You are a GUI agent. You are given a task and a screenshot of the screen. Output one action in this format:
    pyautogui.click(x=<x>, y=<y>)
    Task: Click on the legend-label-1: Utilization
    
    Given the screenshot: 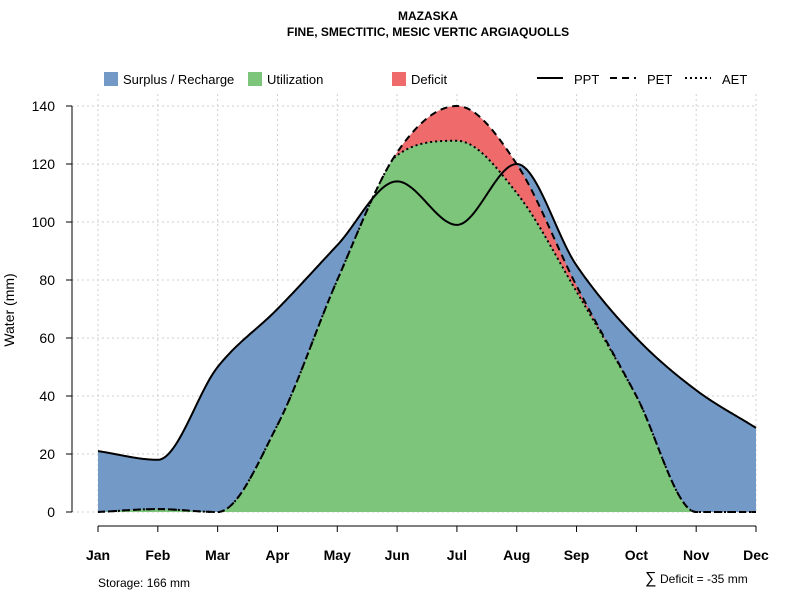 What is the action you would take?
    pyautogui.click(x=295, y=79)
    